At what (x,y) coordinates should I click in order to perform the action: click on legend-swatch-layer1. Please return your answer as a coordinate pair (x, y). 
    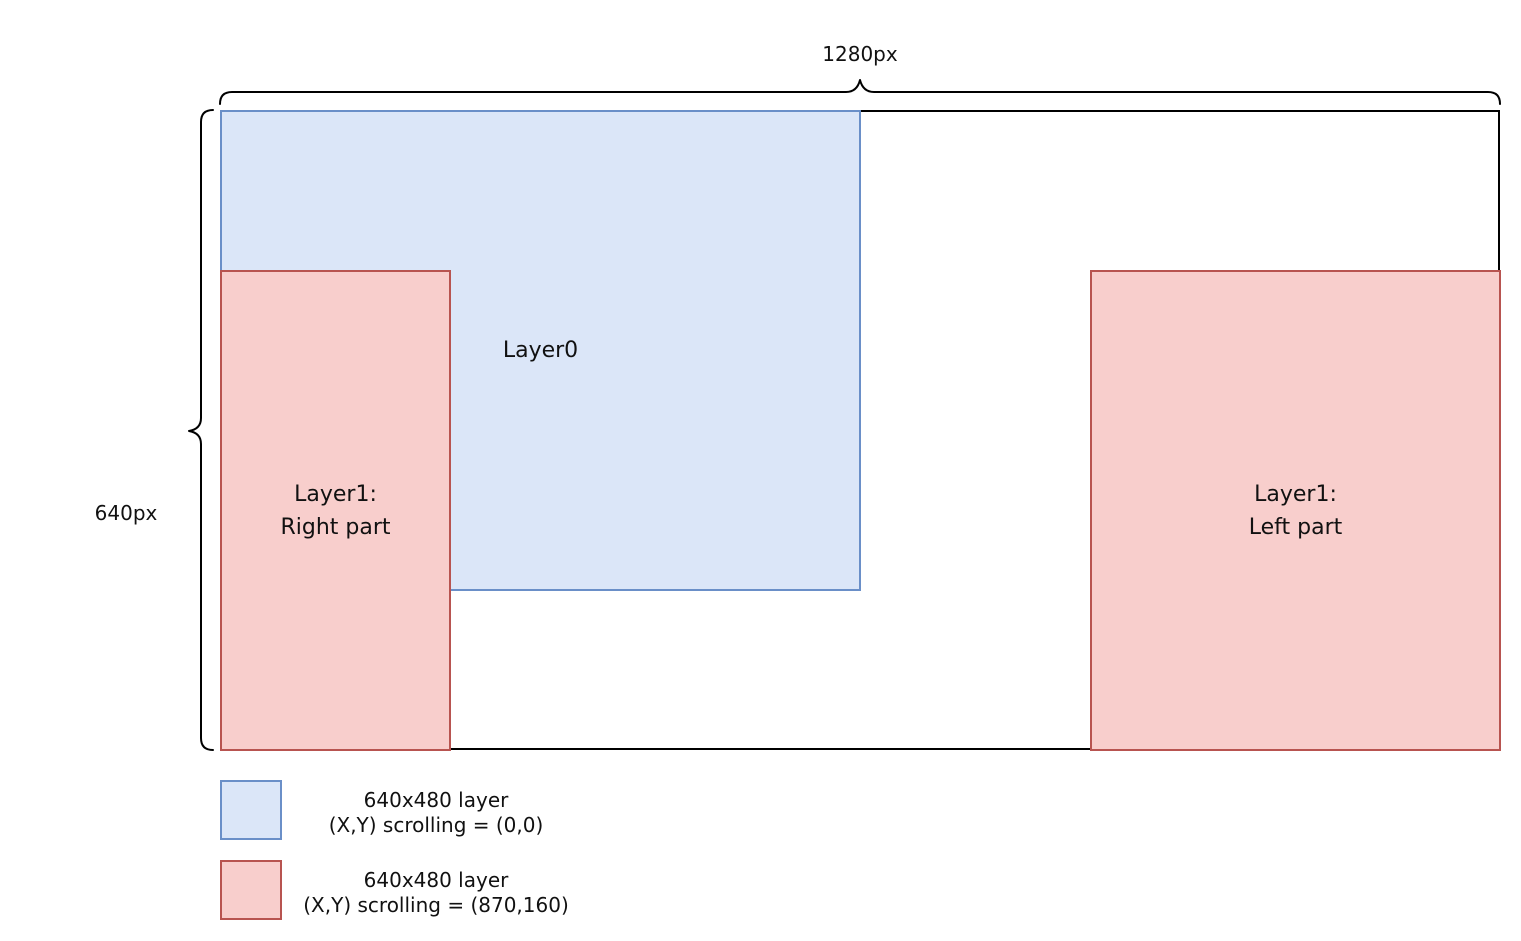
    Looking at the image, I should click on (251, 890).